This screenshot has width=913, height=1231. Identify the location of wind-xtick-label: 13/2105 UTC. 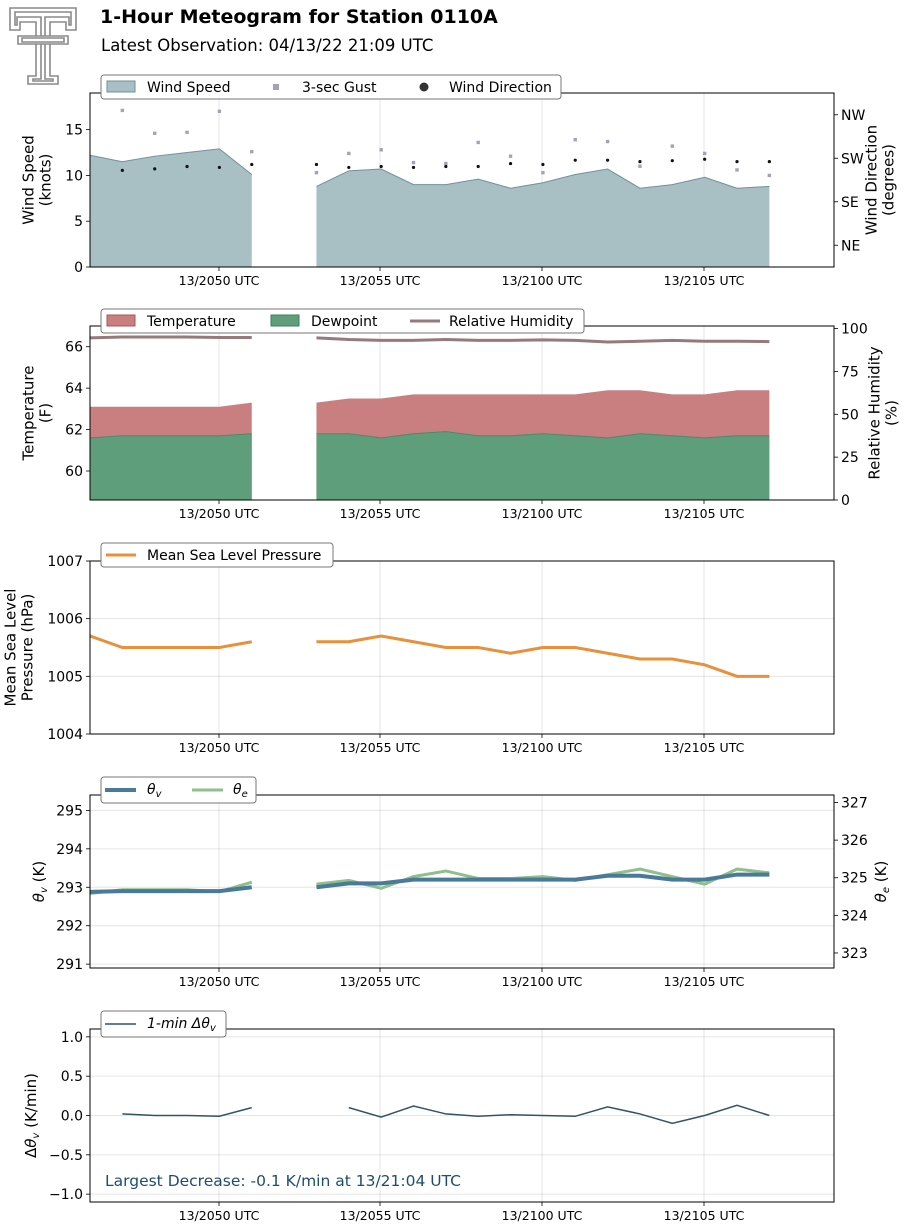
(704, 280).